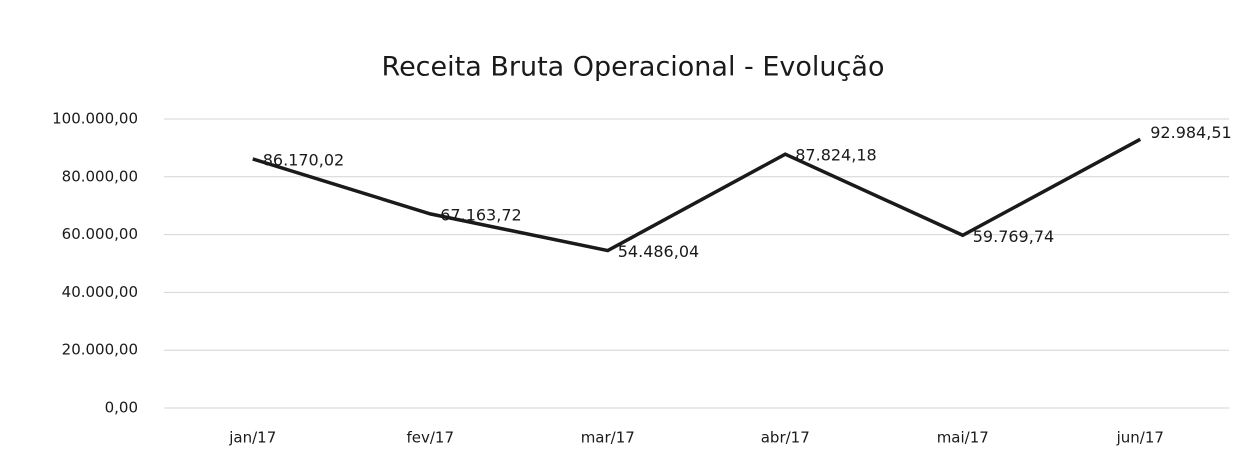  What do you see at coordinates (1013, 236) in the screenshot?
I see `data-label: 59.769,74` at bounding box center [1013, 236].